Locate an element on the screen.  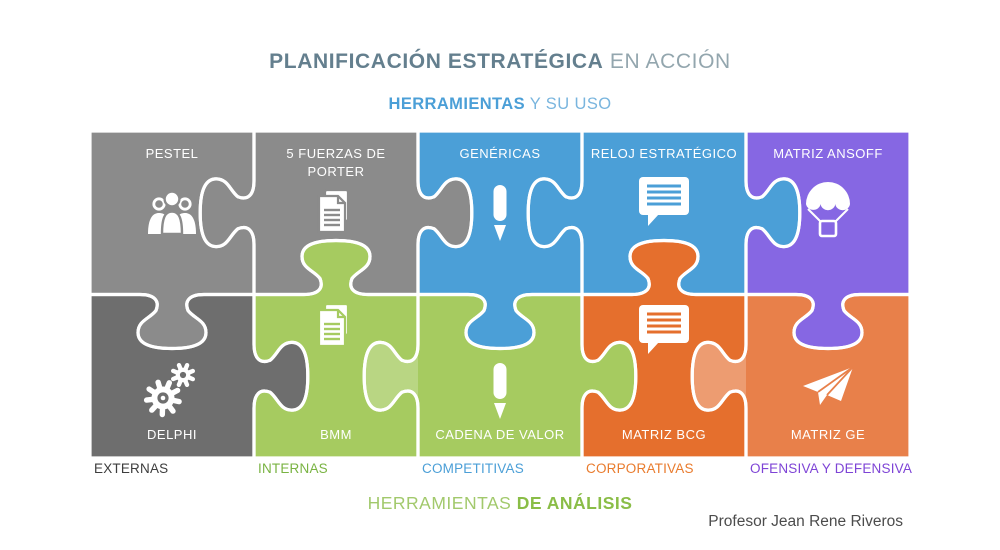
page-title-strong: PLANIFICACIÓN ESTRATÉGICA is located at coordinates (436, 61).